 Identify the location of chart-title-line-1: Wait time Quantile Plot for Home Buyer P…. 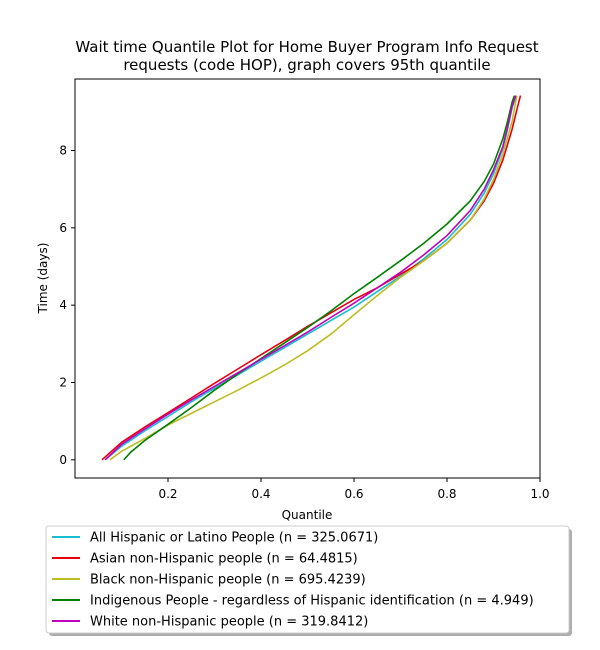
(306, 47).